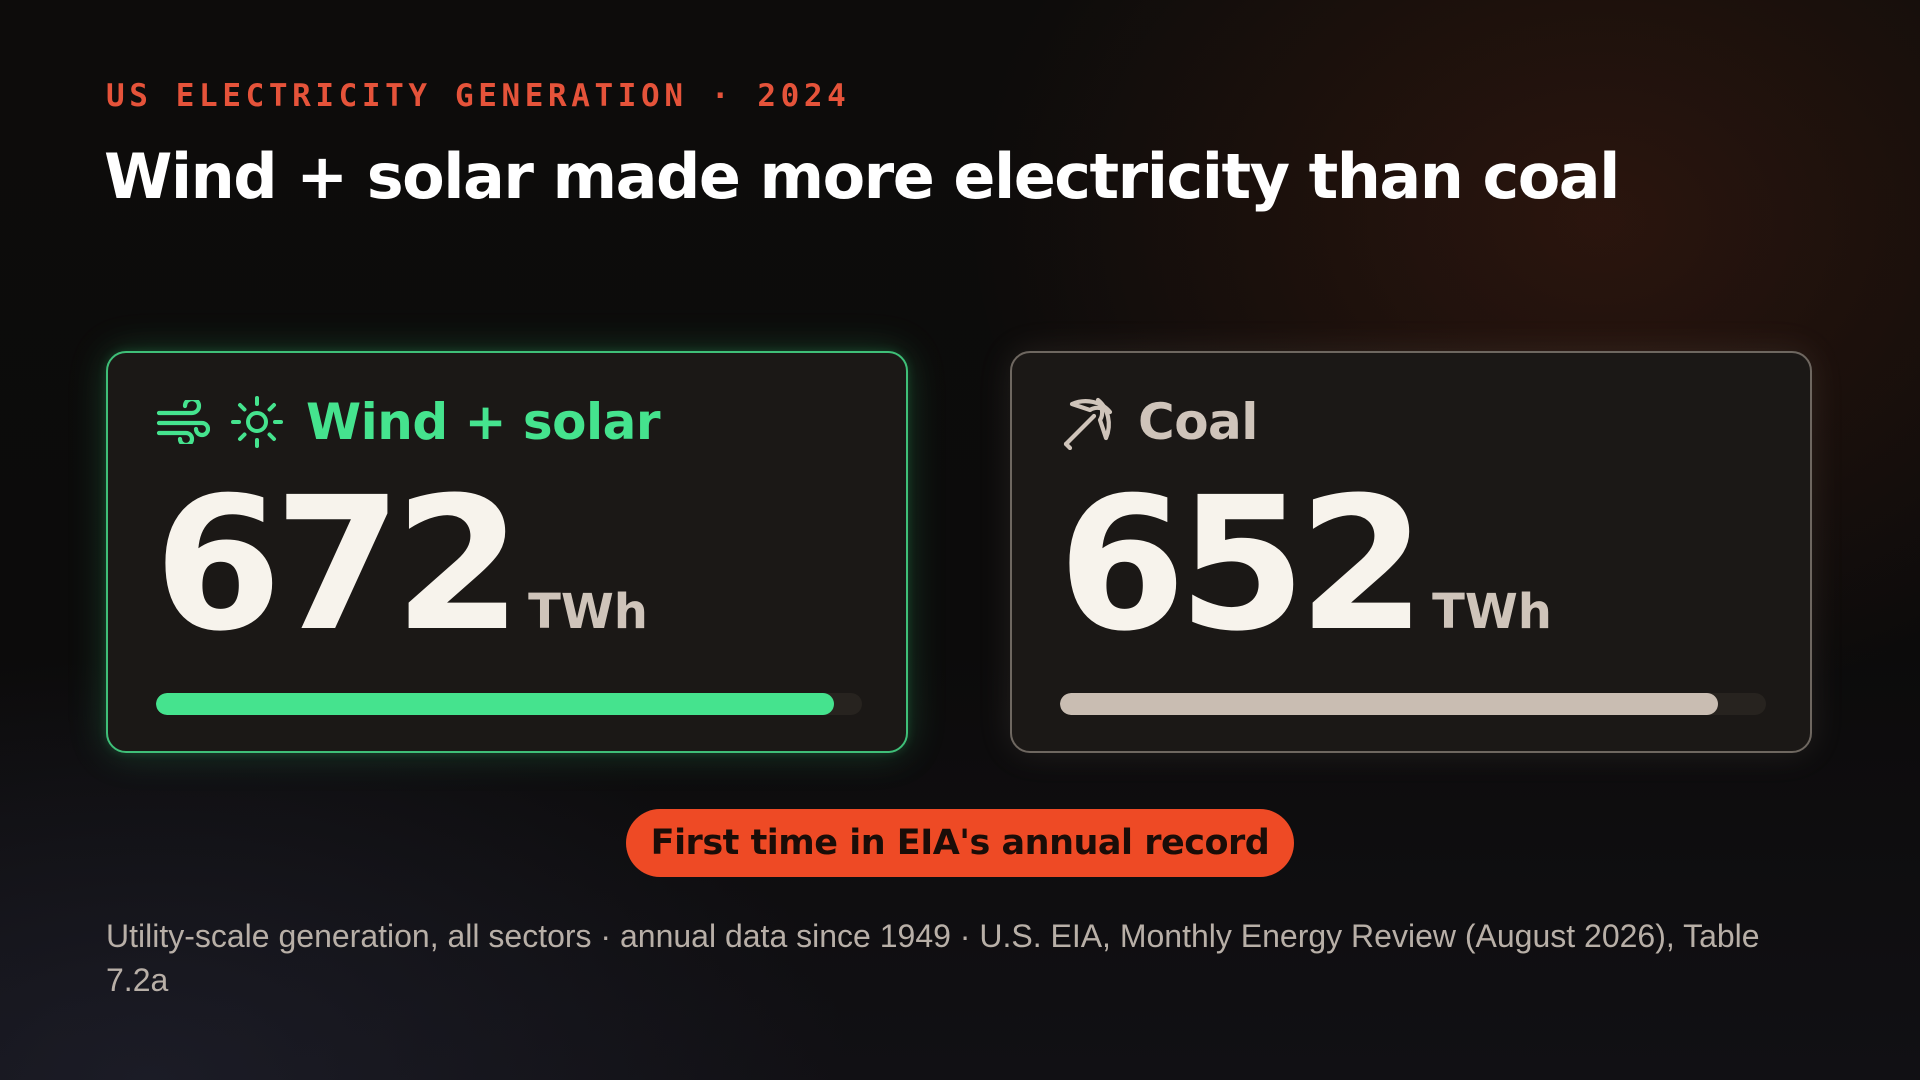 The width and height of the screenshot is (1920, 1080). Describe the element at coordinates (495, 704) in the screenshot. I see `wind-solar-bar-fill` at that location.